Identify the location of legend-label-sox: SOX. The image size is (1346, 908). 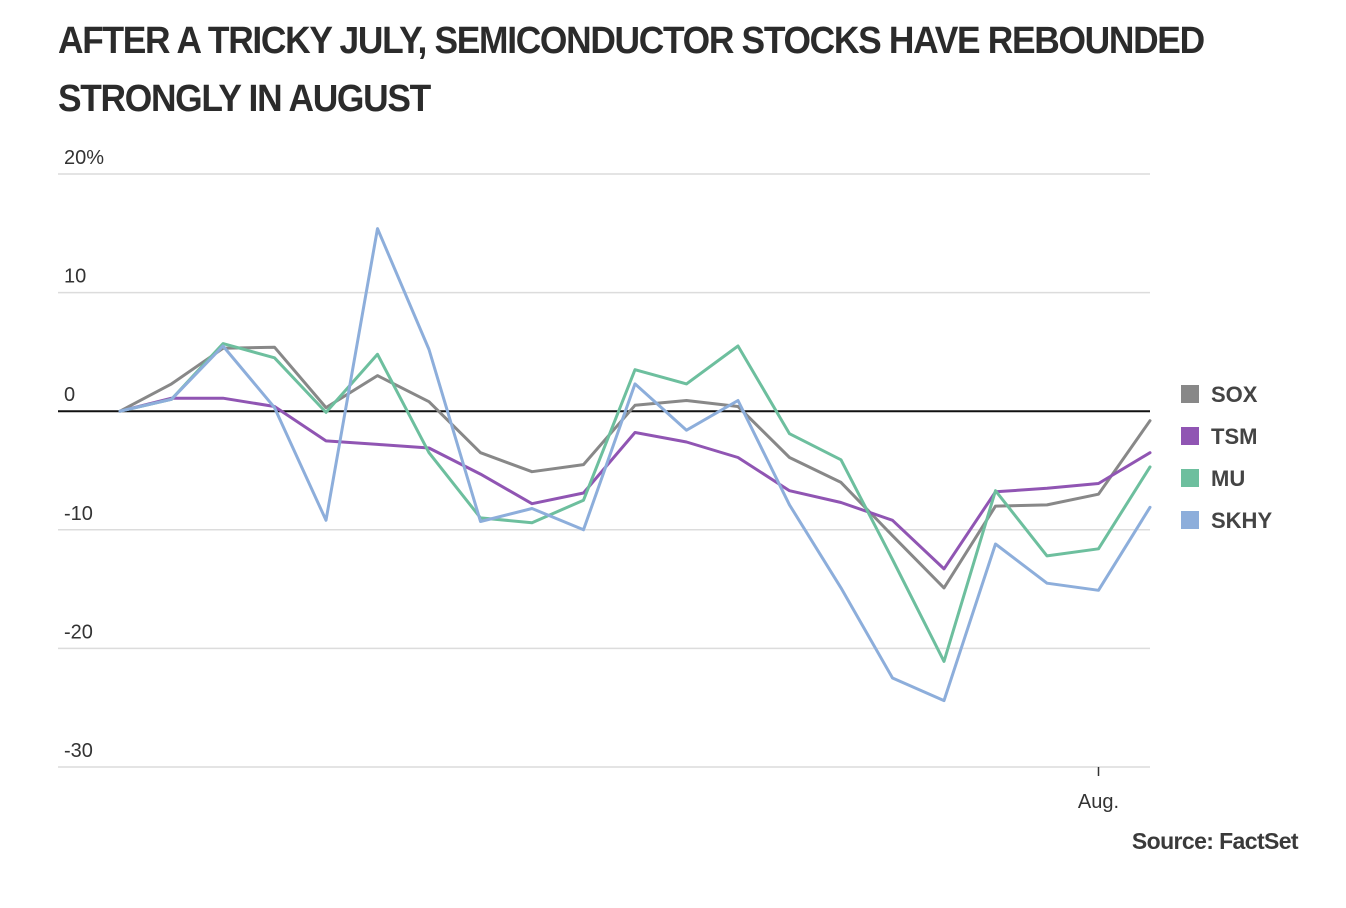
(1234, 394).